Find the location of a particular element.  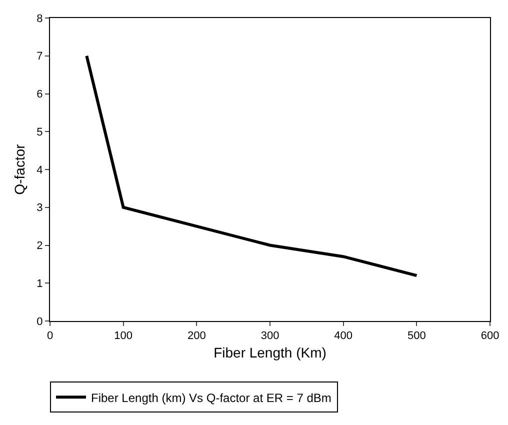

x-tick-label: 100 is located at coordinates (123, 336).